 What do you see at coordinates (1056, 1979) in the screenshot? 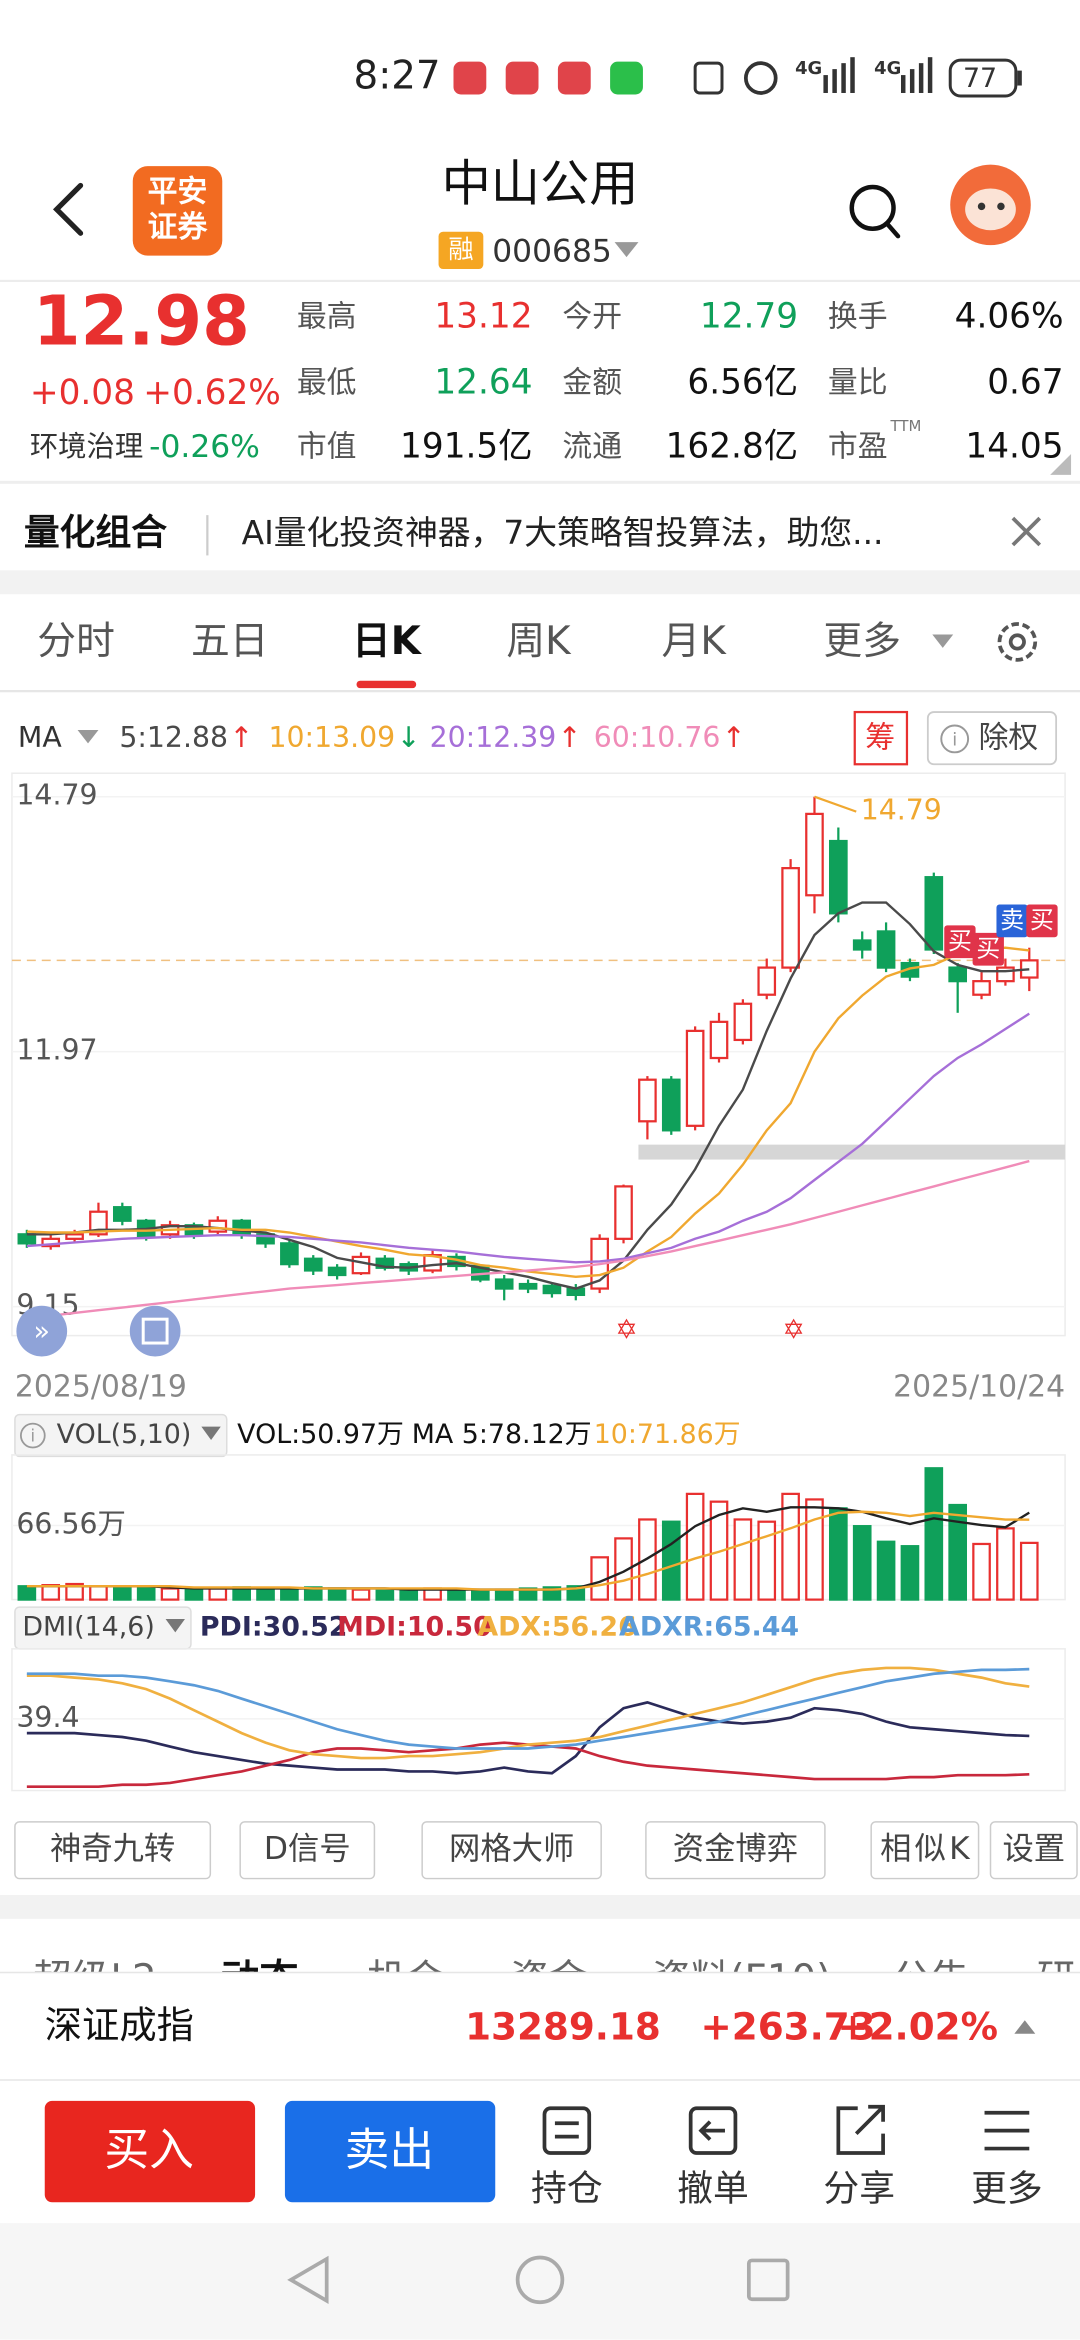
I see `news-tab: 研` at bounding box center [1056, 1979].